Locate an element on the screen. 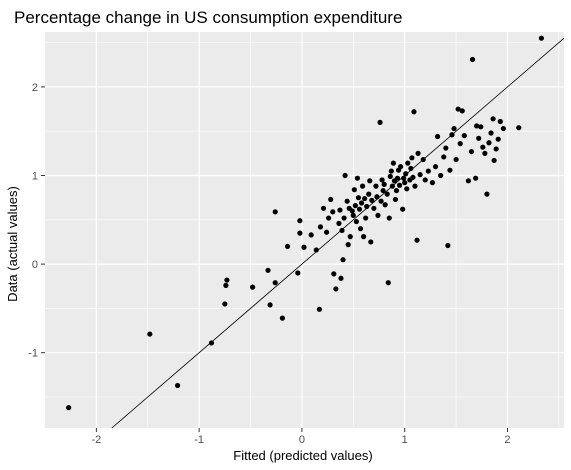 The image size is (571, 470). y-axis-ticks: -1 0 1 2 is located at coordinates (36, 221).